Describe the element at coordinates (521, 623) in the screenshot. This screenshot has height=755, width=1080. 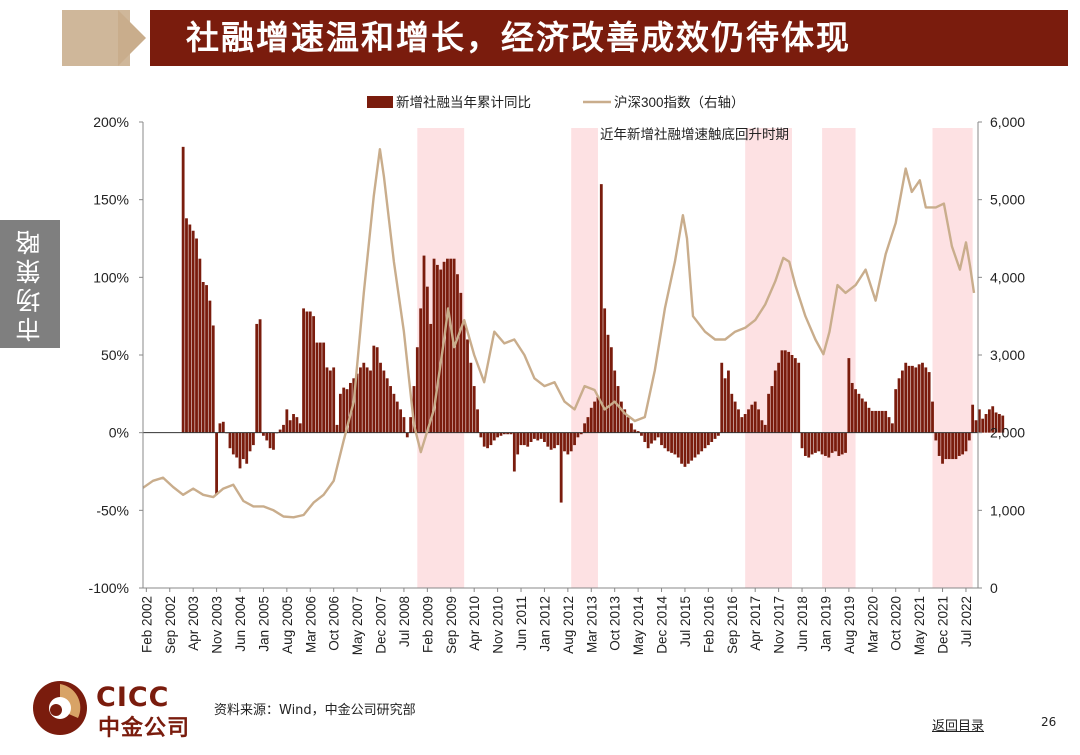
I see `x-tick-label: Jun 2011` at that location.